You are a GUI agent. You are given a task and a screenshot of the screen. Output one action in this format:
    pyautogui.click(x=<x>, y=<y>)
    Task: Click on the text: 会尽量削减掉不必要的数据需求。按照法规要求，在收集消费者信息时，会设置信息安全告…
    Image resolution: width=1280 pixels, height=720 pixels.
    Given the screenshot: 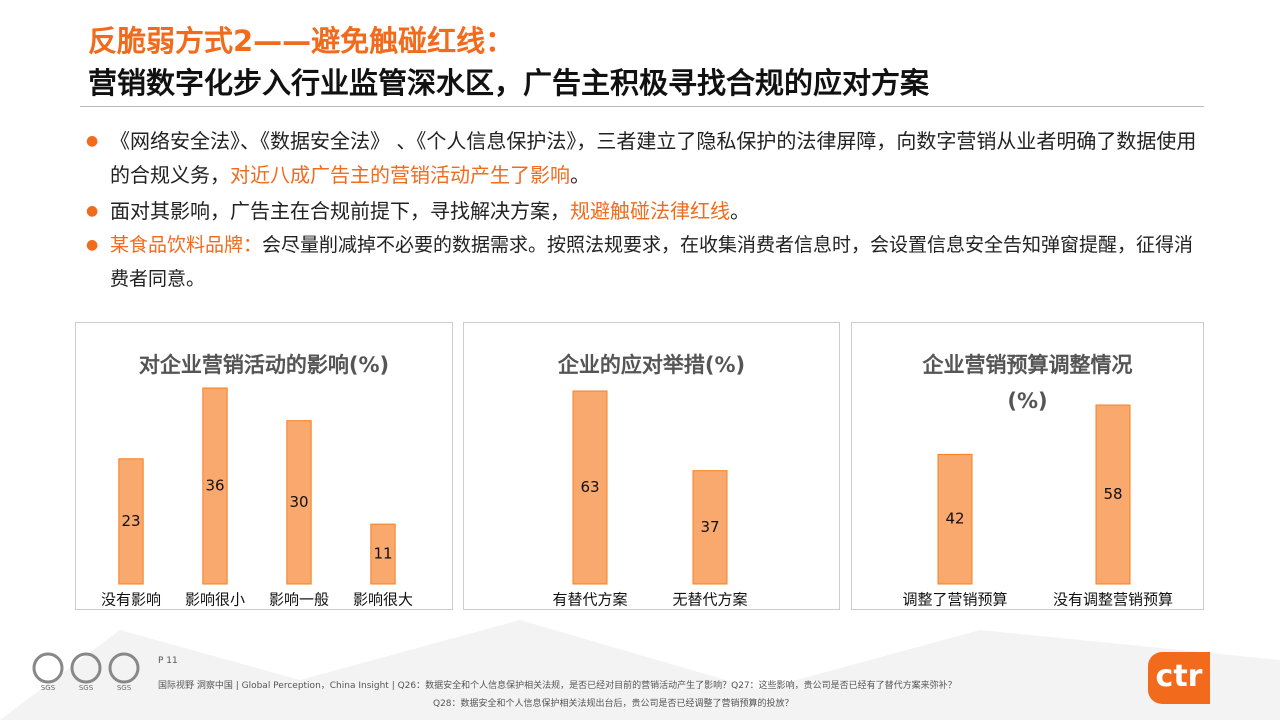 What is the action you would take?
    pyautogui.click(x=652, y=262)
    